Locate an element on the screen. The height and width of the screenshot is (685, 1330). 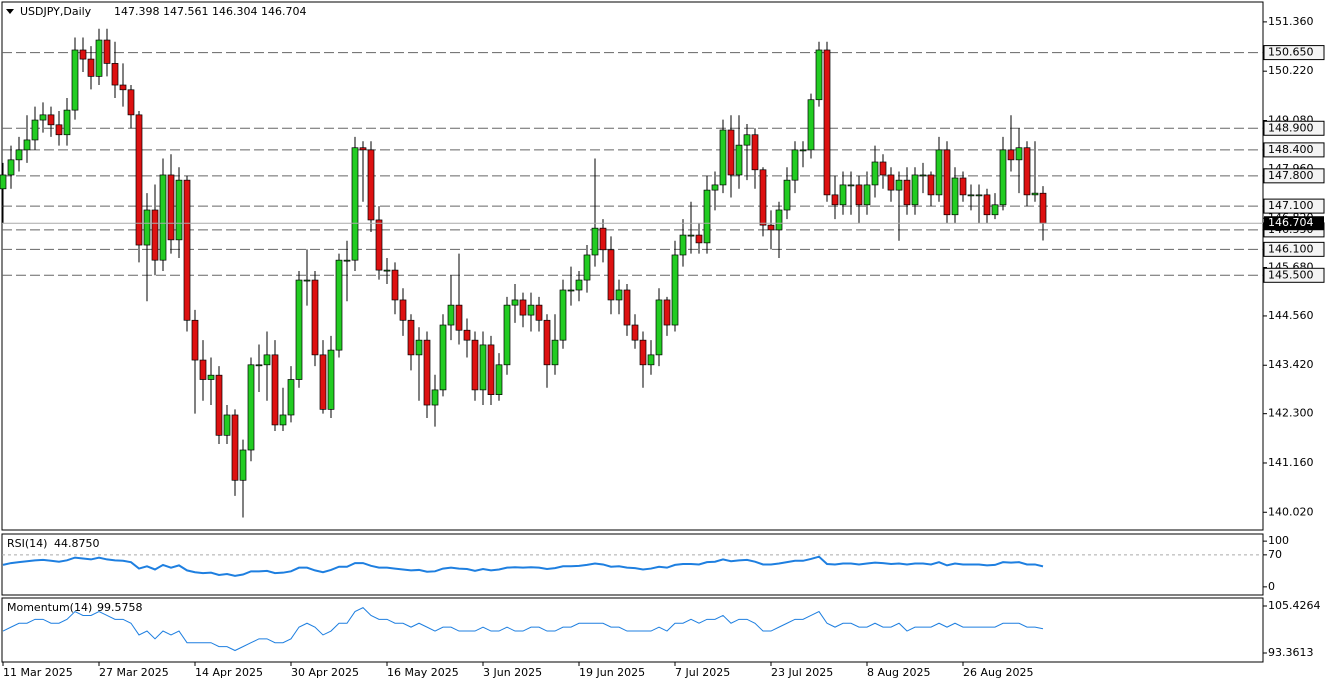
x-tick-label: 30 Apr 2025 is located at coordinates (325, 672).